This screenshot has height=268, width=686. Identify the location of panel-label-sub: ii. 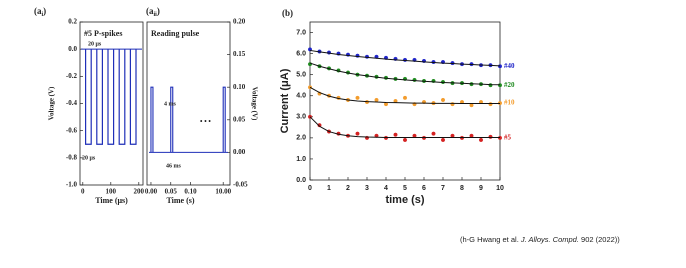
(156, 15).